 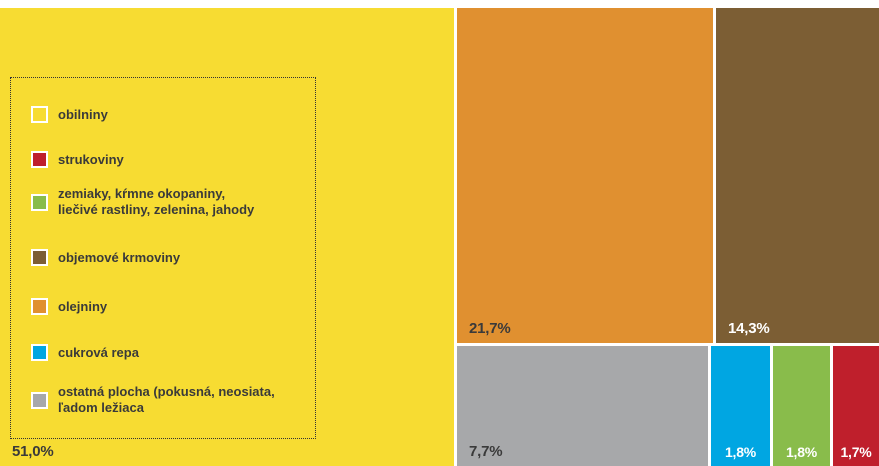 I want to click on value-label-olejniny: 21,7%, so click(x=490, y=328).